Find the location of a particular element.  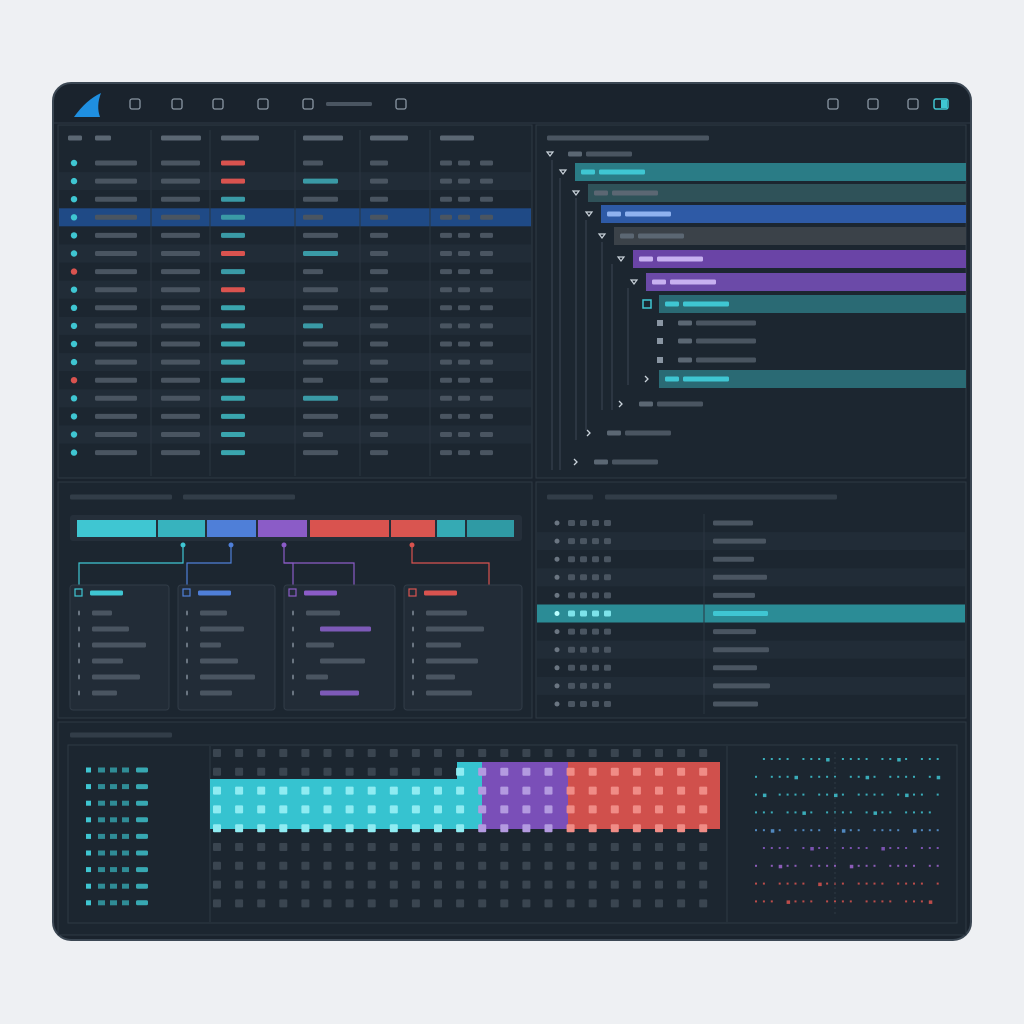

toolbar-filter-button is located at coordinates (308, 104).